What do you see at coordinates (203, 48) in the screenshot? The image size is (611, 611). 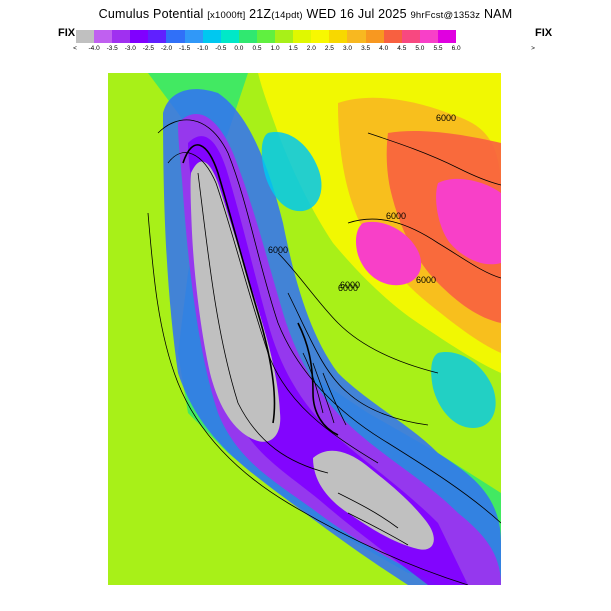 I see `color-scale-tick-label: -1.0` at bounding box center [203, 48].